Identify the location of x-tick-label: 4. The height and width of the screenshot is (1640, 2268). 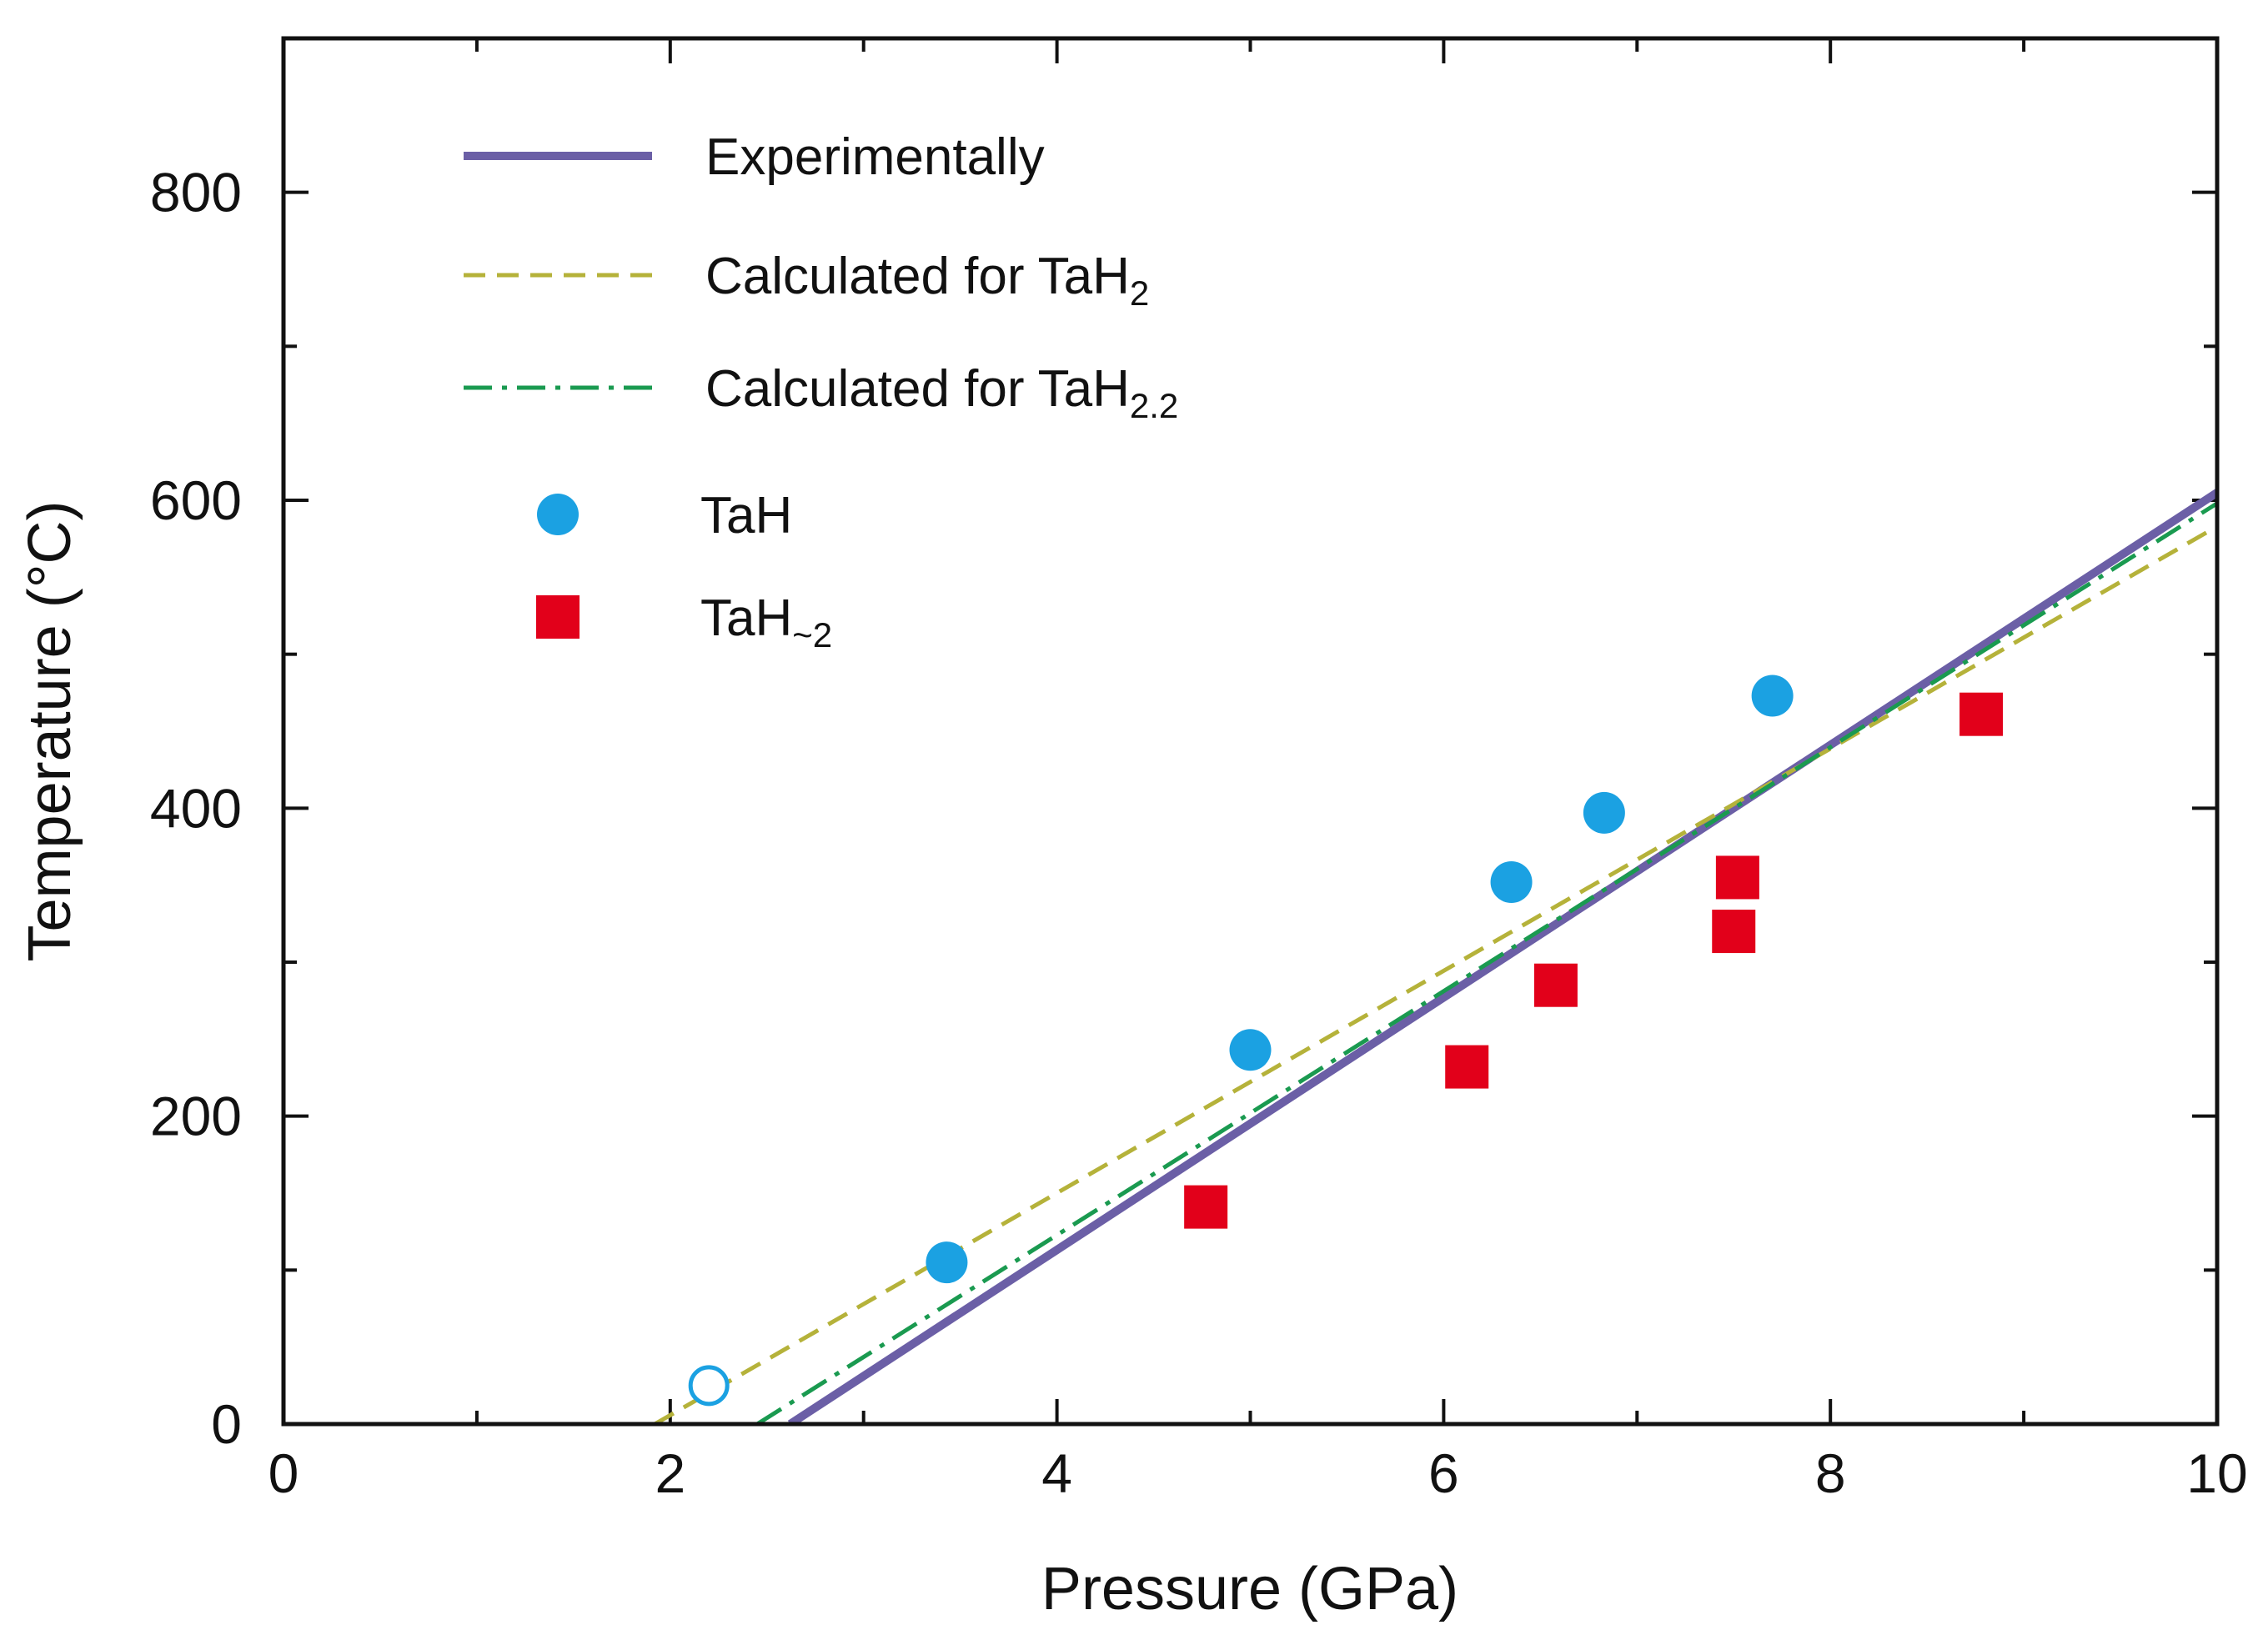
(1056, 1473).